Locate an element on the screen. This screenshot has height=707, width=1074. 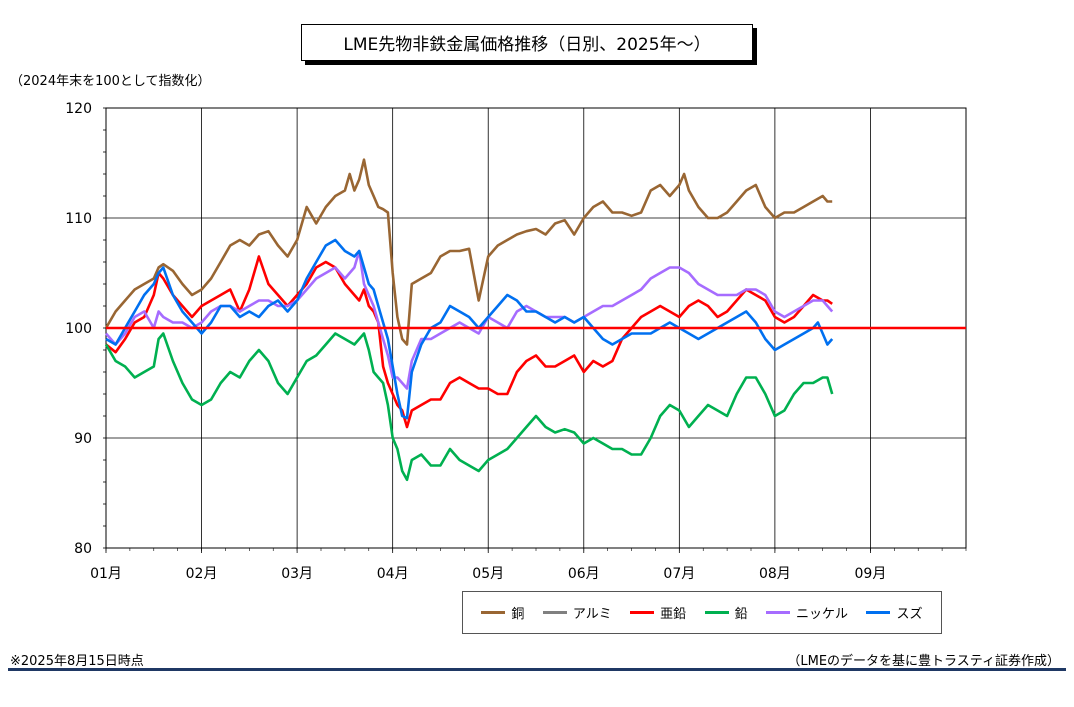
x-tick-label: 05月 is located at coordinates (488, 574).